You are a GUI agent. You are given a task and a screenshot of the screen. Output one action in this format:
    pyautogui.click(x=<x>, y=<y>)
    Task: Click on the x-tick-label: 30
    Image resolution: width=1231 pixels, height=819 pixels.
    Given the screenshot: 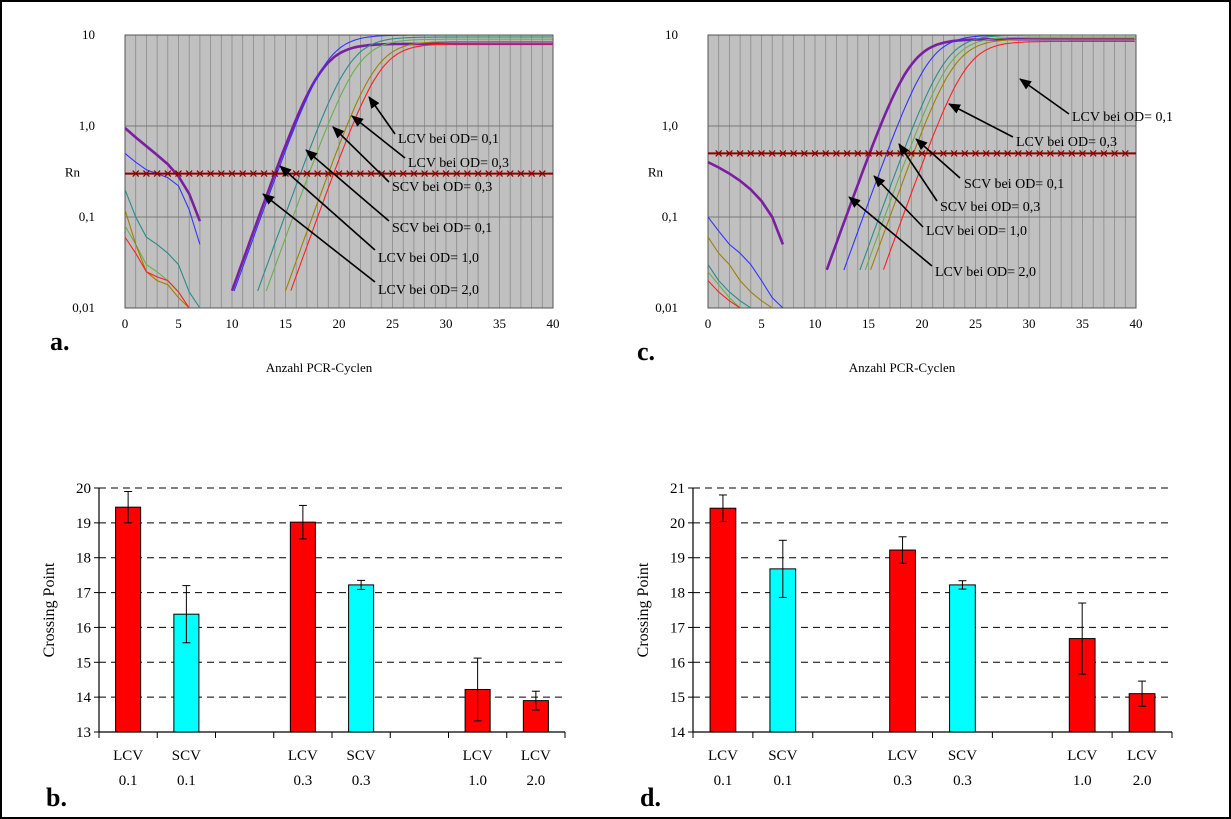 What is the action you would take?
    pyautogui.click(x=1029, y=323)
    